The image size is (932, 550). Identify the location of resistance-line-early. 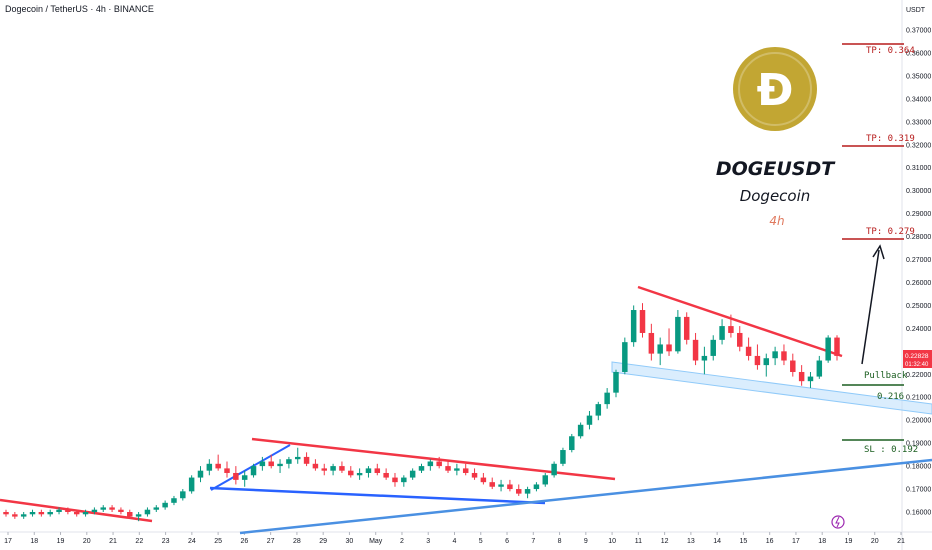
(76, 510).